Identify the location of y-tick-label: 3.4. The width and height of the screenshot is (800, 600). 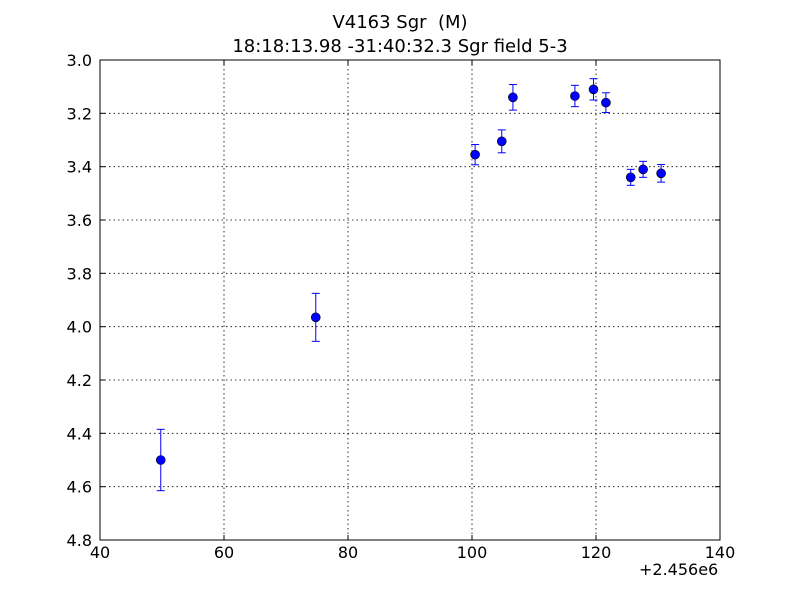
(79, 167).